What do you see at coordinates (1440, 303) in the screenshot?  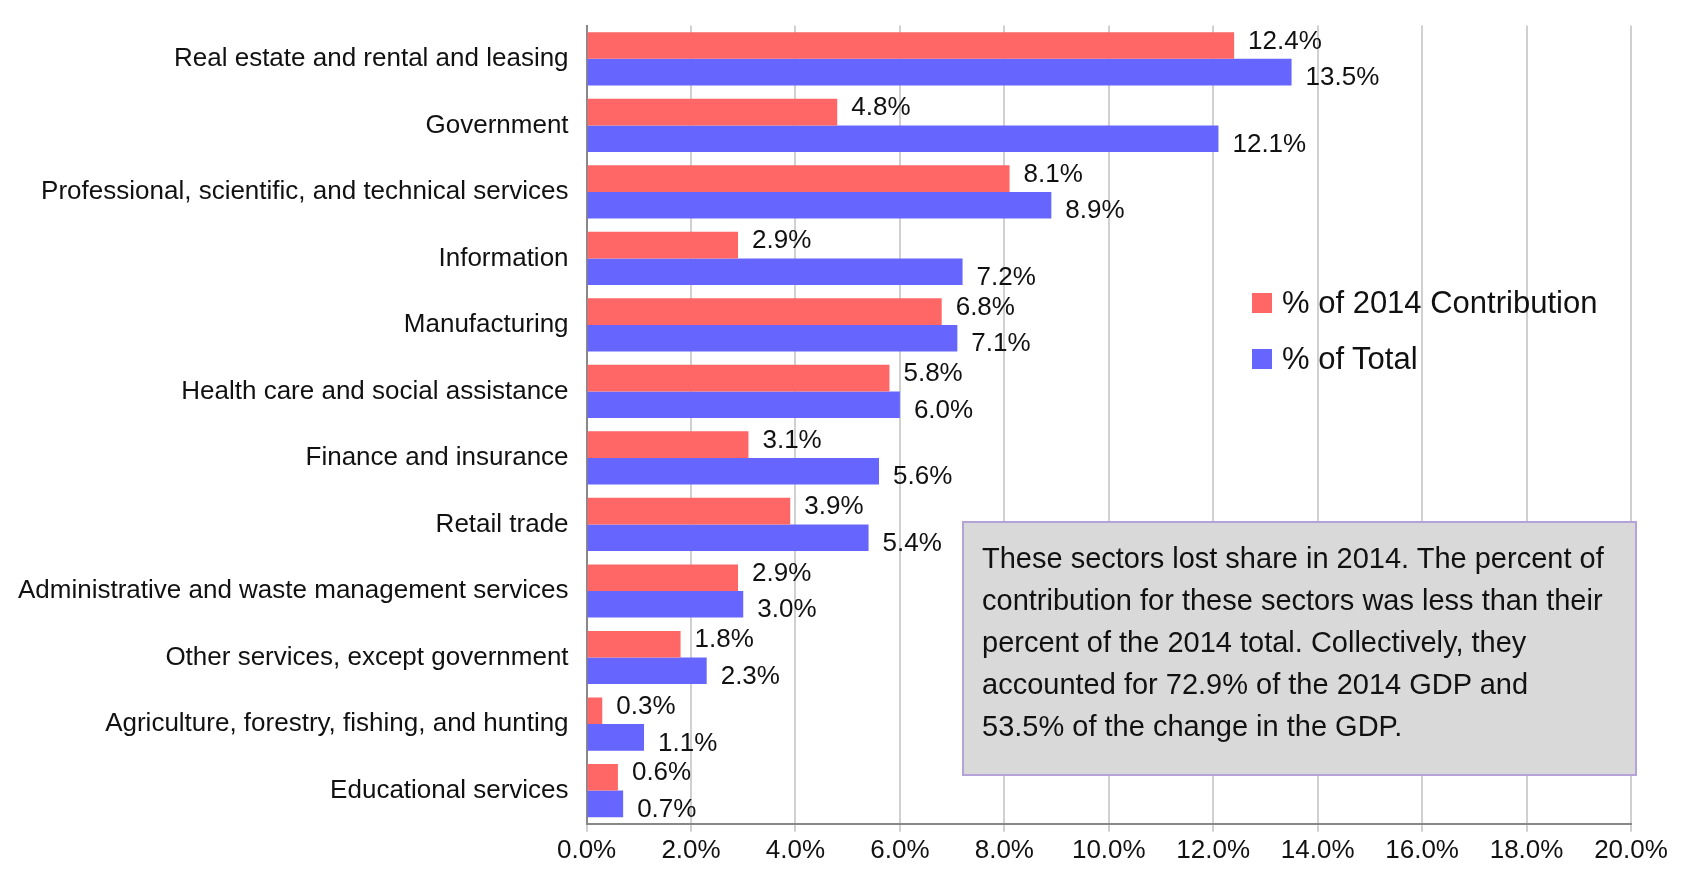 I see `legend-label: % of 2014 Contribution` at bounding box center [1440, 303].